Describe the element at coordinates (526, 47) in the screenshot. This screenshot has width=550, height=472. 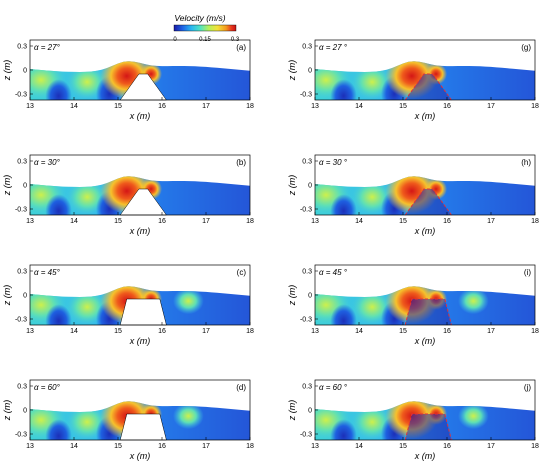
I see `panel-letter: (g)` at that location.